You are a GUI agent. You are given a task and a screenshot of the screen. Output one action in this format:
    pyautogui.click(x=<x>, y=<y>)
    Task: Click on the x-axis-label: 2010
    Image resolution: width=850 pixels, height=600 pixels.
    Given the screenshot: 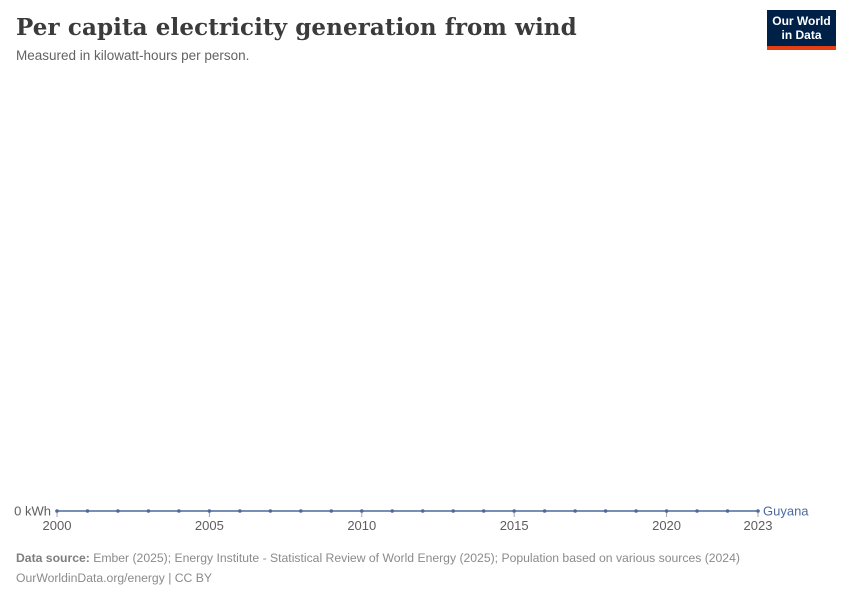 What is the action you would take?
    pyautogui.click(x=361, y=525)
    